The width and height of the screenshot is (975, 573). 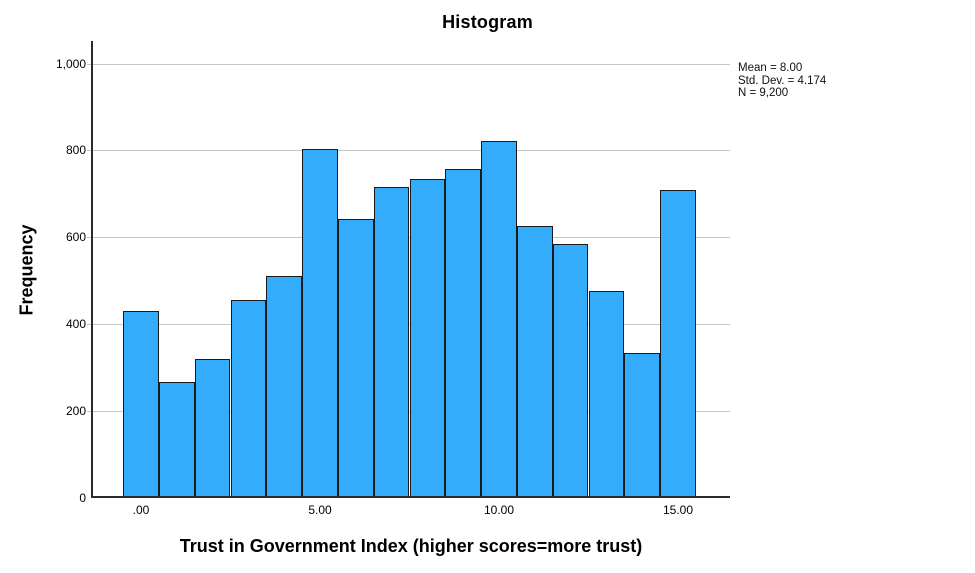 What do you see at coordinates (499, 510) in the screenshot?
I see `x-tick-label: 10.00` at bounding box center [499, 510].